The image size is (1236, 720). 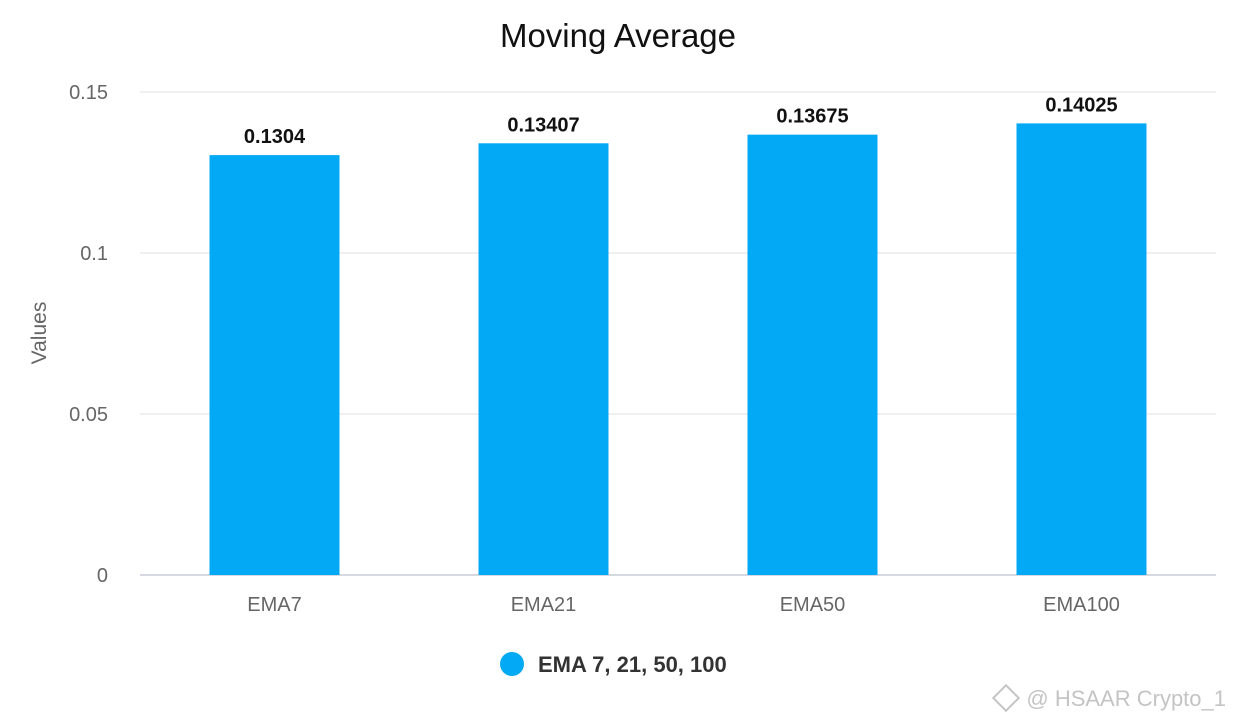 What do you see at coordinates (813, 605) in the screenshot?
I see `x-tick-label: EMA50` at bounding box center [813, 605].